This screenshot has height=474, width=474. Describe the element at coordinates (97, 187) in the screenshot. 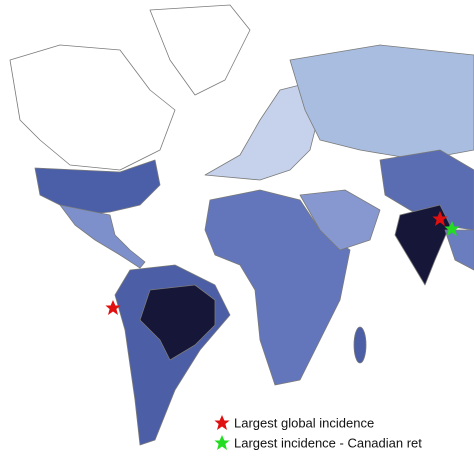

I see `united-states` at that location.